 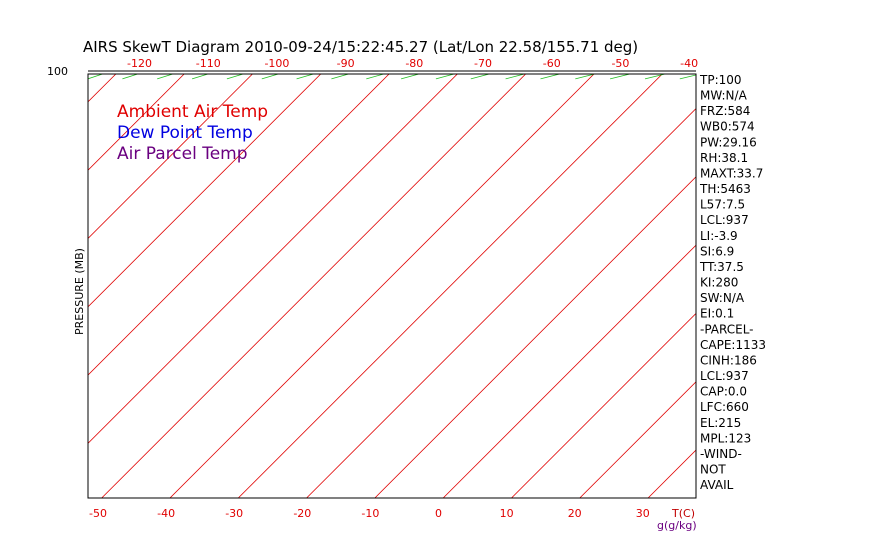 What do you see at coordinates (724, 158) in the screenshot?
I see `stat-item: RH:38.1` at bounding box center [724, 158].